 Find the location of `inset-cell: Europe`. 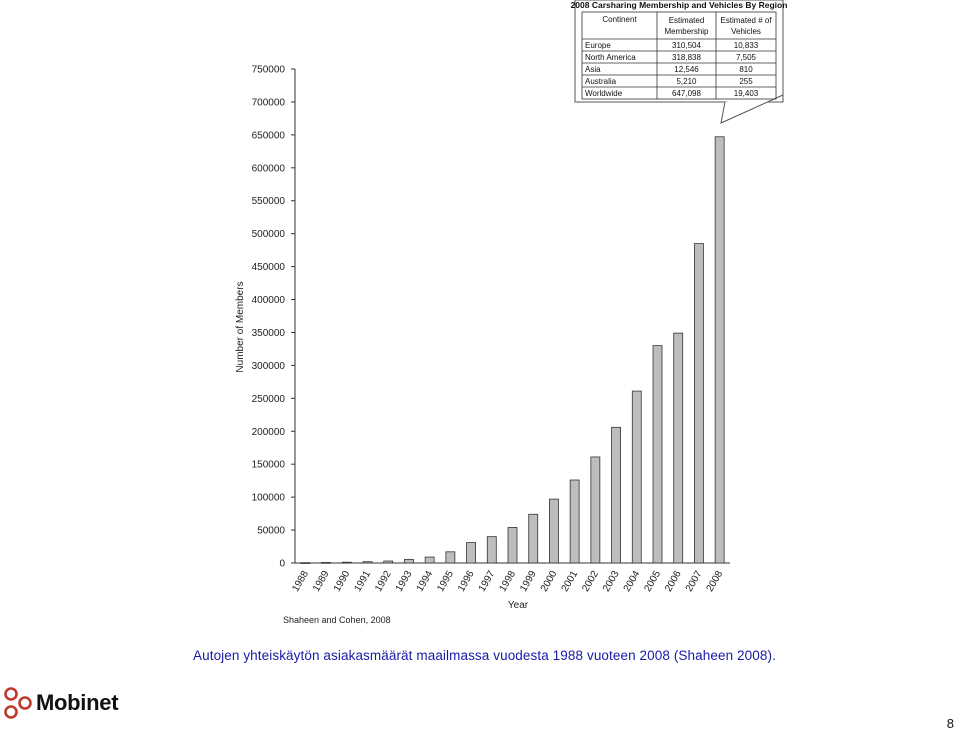

inset-cell: Europe is located at coordinates (598, 45).